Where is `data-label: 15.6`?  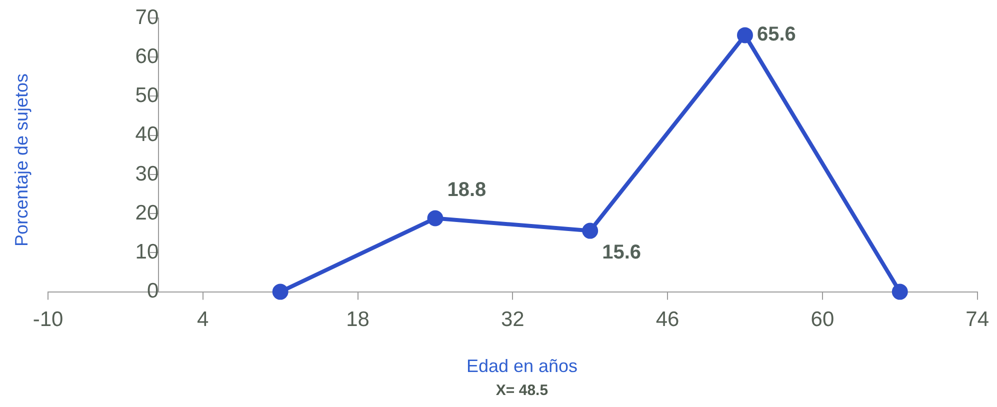
data-label: 15.6 is located at coordinates (622, 252).